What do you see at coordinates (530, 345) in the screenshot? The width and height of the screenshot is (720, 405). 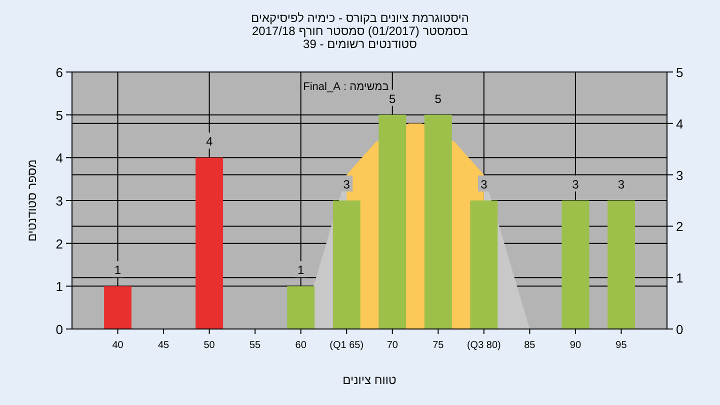 I see `x-tick-label: 85` at bounding box center [530, 345].